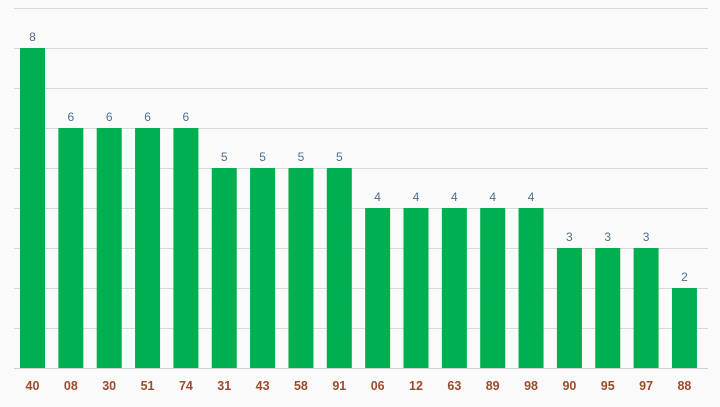 The width and height of the screenshot is (720, 407). Describe the element at coordinates (71, 386) in the screenshot. I see `x-tick-label: 08` at that location.